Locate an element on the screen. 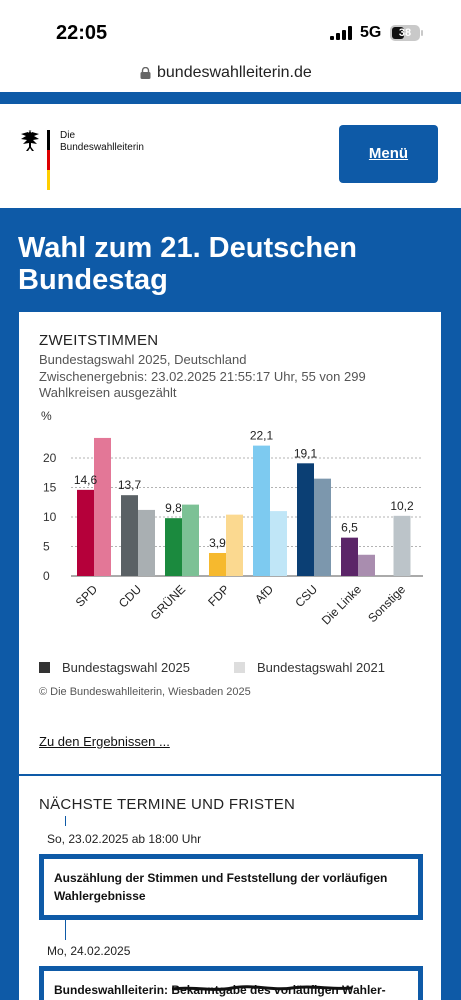 The width and height of the screenshot is (461, 1000). status-time: 22:05 is located at coordinates (82, 33).